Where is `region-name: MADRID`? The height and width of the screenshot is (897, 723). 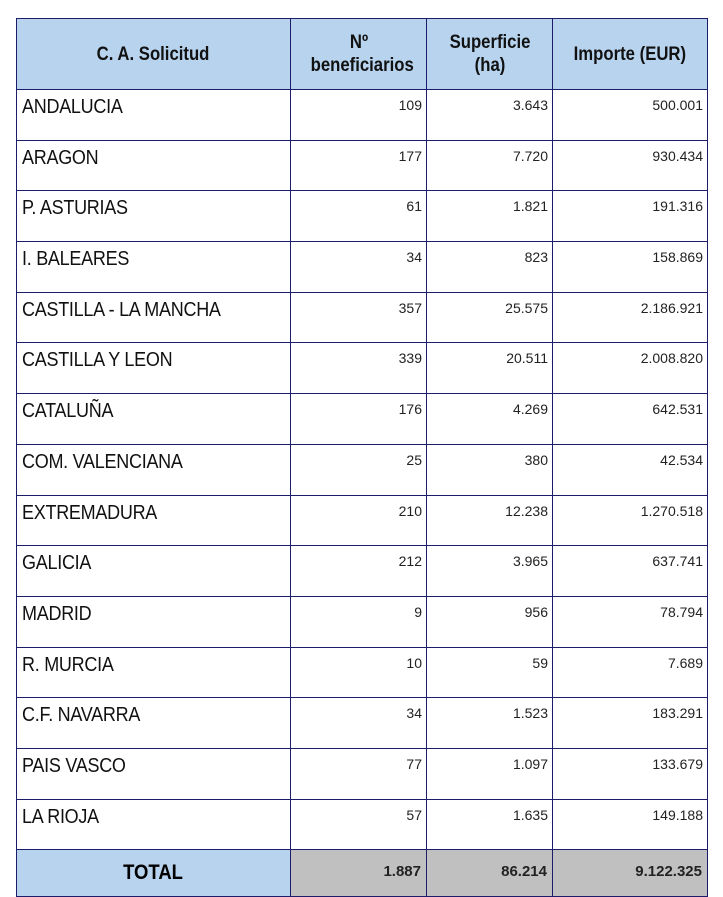
region-name: MADRID is located at coordinates (57, 613).